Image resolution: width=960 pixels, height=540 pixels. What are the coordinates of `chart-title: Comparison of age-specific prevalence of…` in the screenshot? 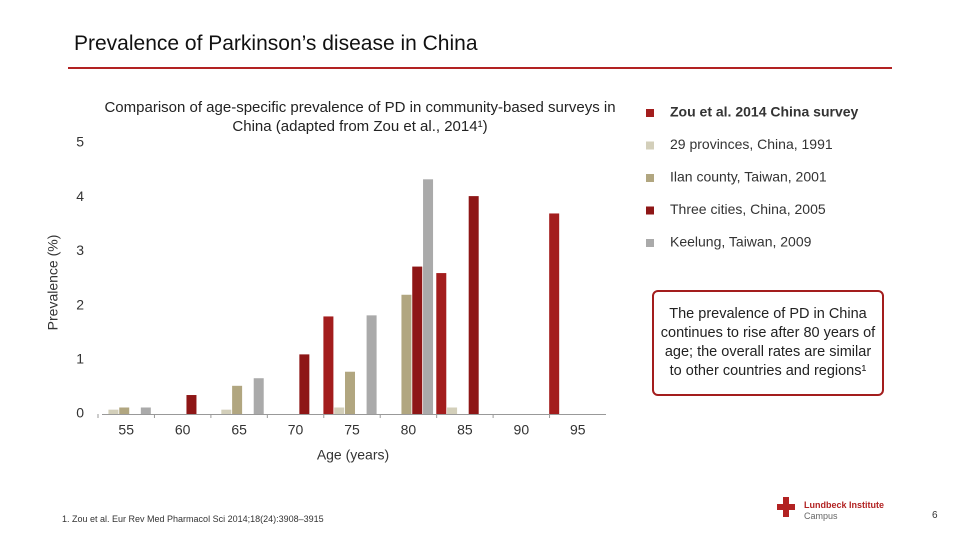 It's located at (360, 117).